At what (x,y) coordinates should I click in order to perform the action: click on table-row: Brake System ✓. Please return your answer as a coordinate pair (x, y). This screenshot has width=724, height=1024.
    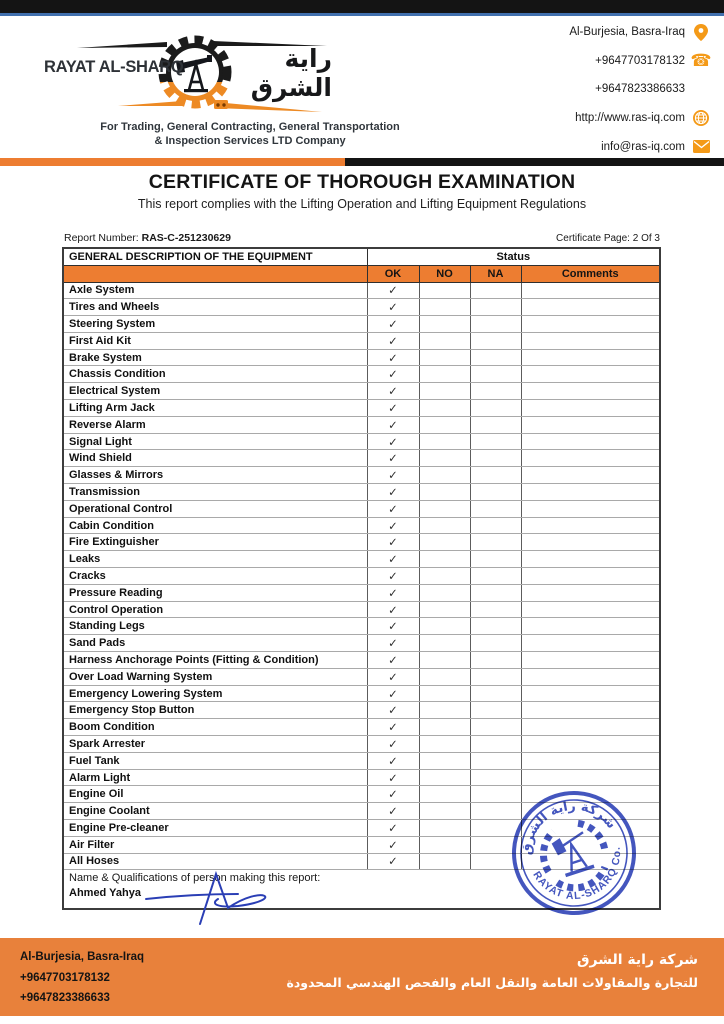
    Looking at the image, I should click on (361, 357).